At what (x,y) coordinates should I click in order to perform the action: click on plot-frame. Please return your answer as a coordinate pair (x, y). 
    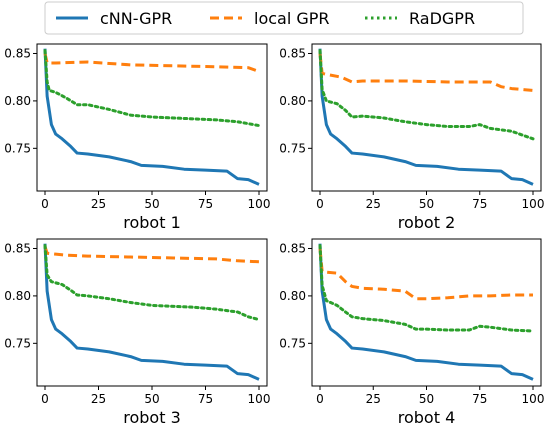
    Looking at the image, I should click on (426, 117).